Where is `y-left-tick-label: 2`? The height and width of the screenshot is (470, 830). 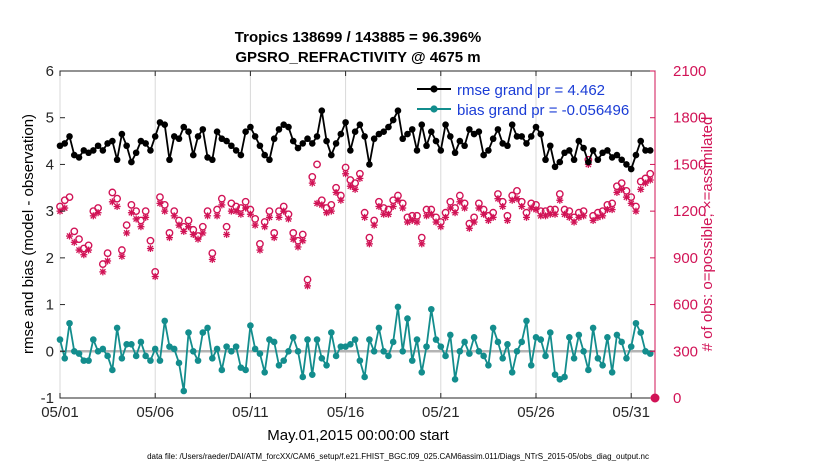
y-left-tick-label: 2 is located at coordinates (50, 258).